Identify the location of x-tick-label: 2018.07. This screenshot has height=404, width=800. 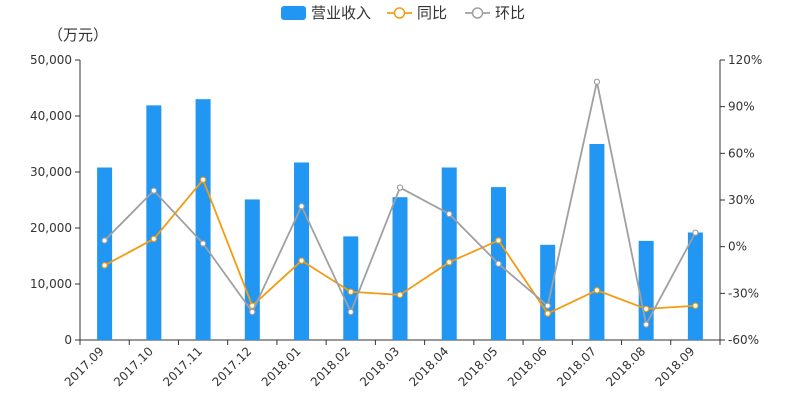
(576, 366).